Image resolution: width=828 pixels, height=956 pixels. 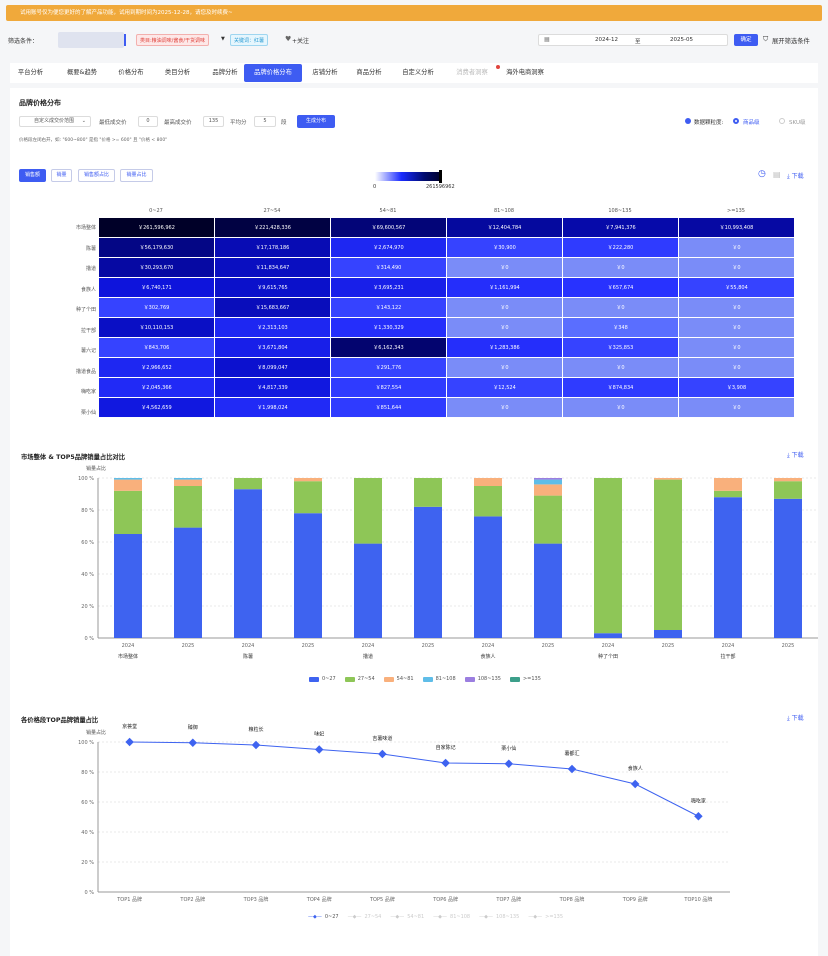 I want to click on tab-10: 消费者洞察, so click(x=473, y=73).